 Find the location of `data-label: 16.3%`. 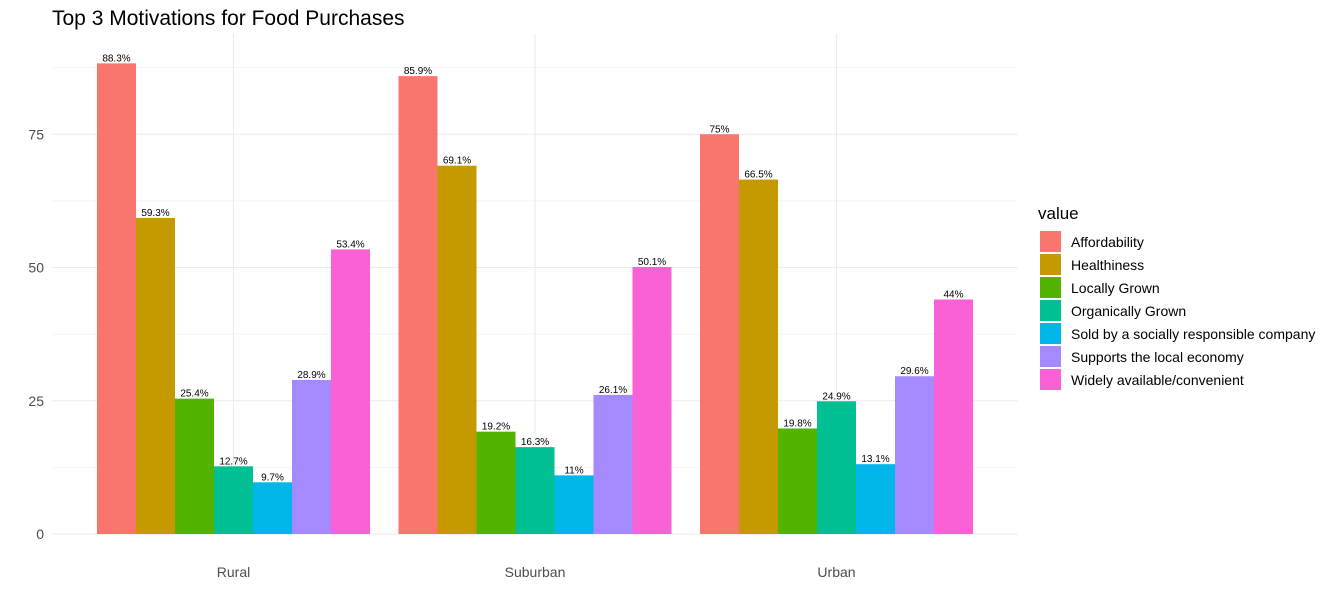

data-label: 16.3% is located at coordinates (535, 442).